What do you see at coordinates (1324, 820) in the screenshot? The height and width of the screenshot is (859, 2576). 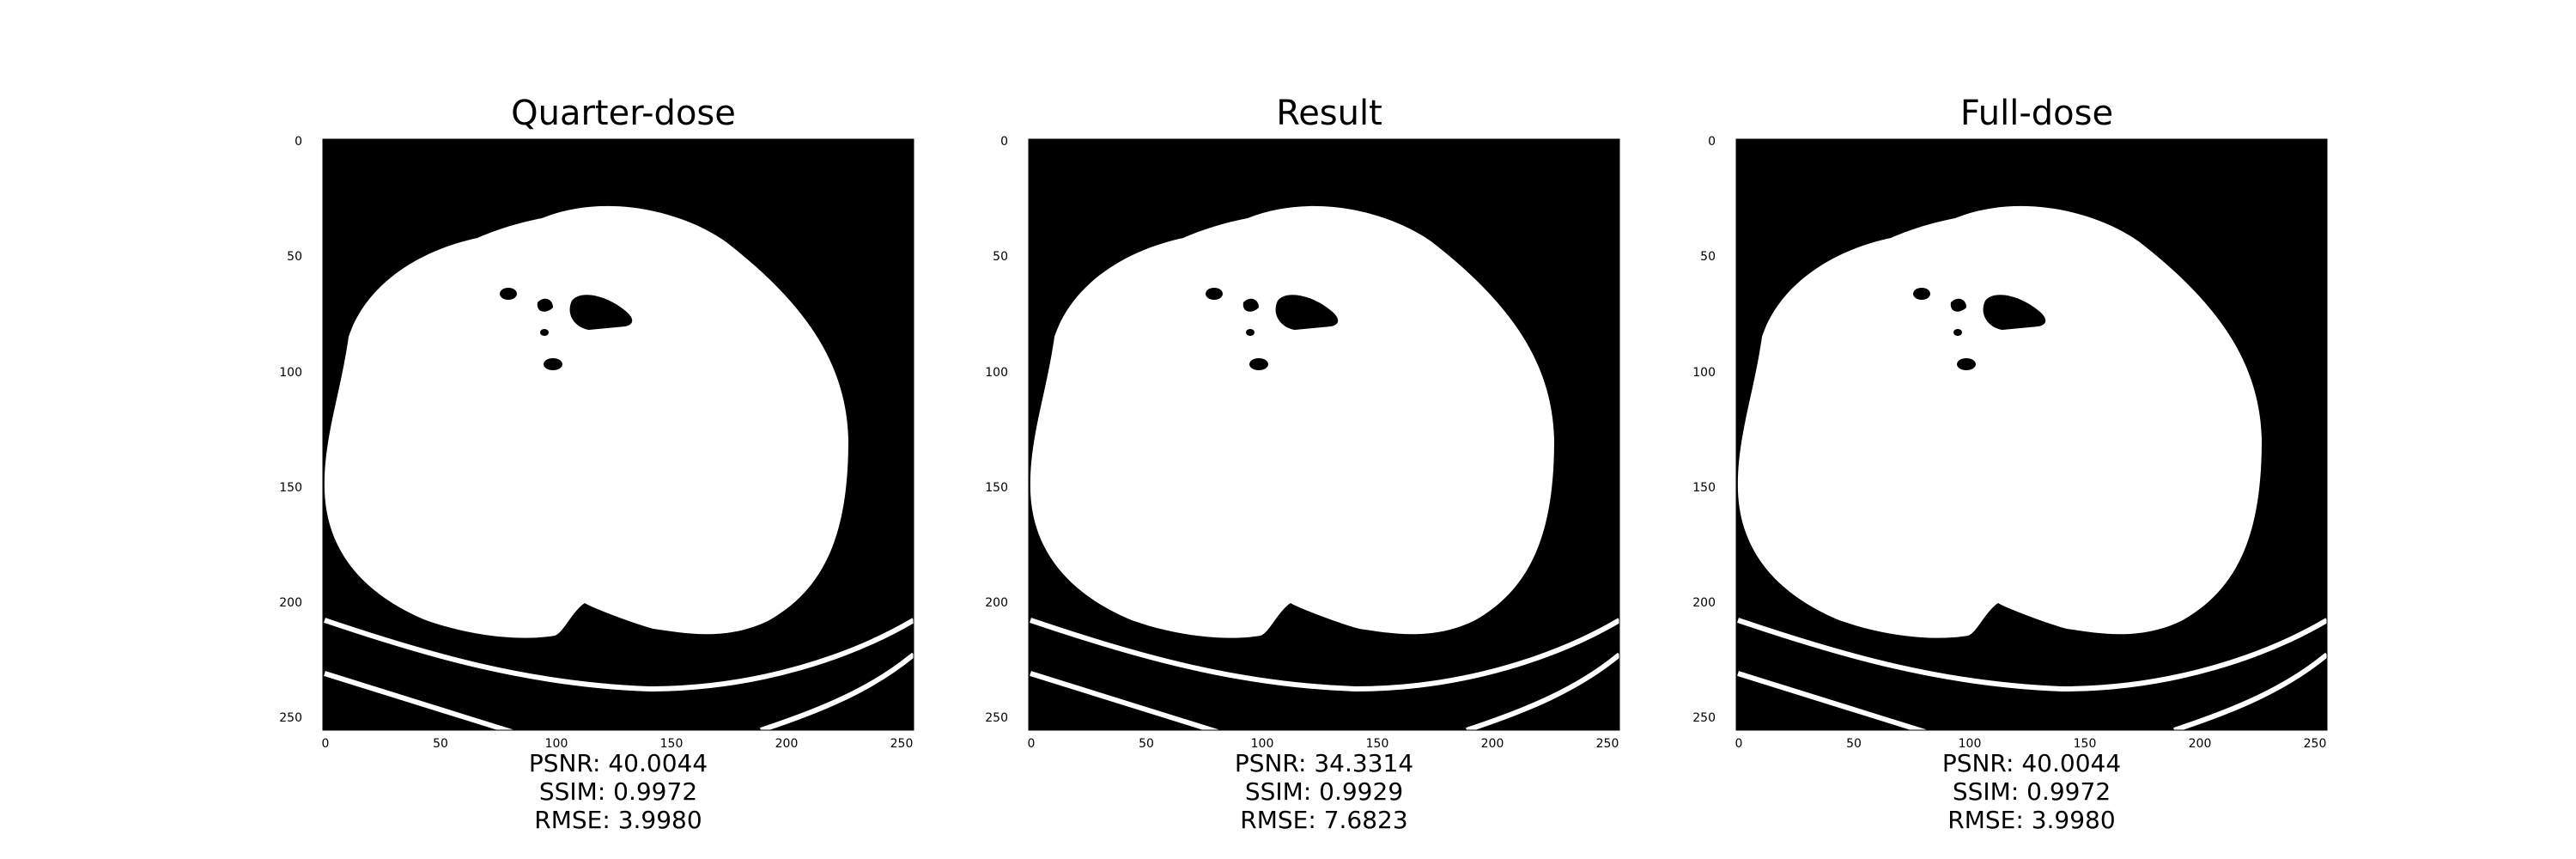 I see `rmse-value: RMSE: 7.6823` at bounding box center [1324, 820].